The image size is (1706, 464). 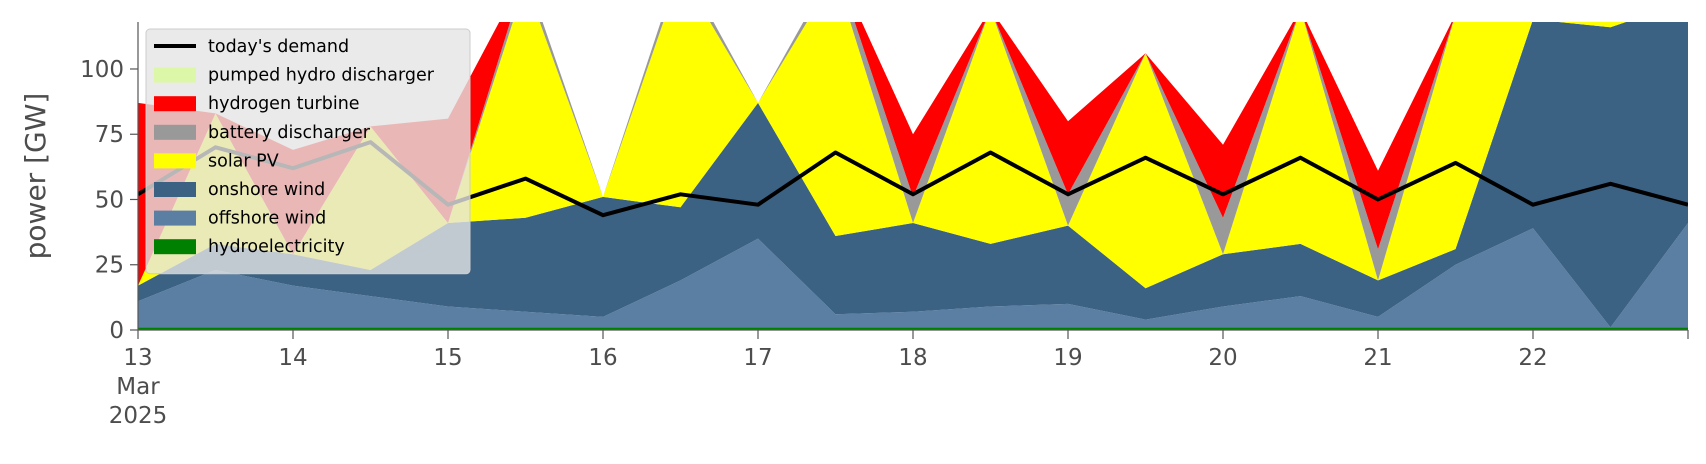 What do you see at coordinates (284, 104) in the screenshot?
I see `legend-label-hydrogen-turbine: hydrogen turbine` at bounding box center [284, 104].